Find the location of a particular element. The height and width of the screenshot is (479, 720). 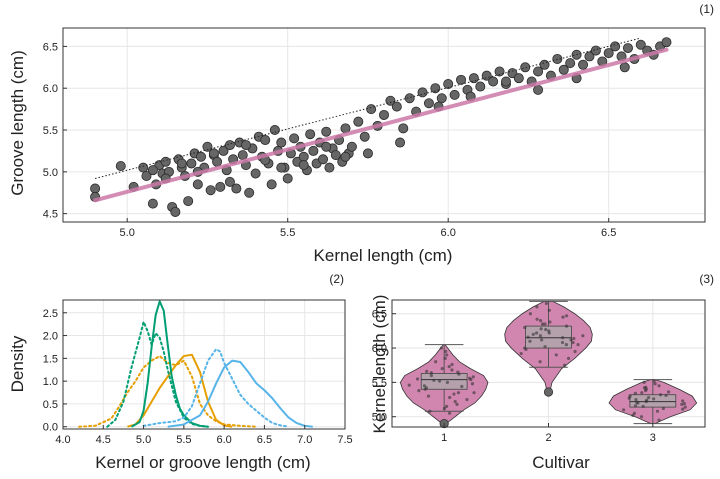

p2-y-tick-label: 1.0 is located at coordinates (50, 382).